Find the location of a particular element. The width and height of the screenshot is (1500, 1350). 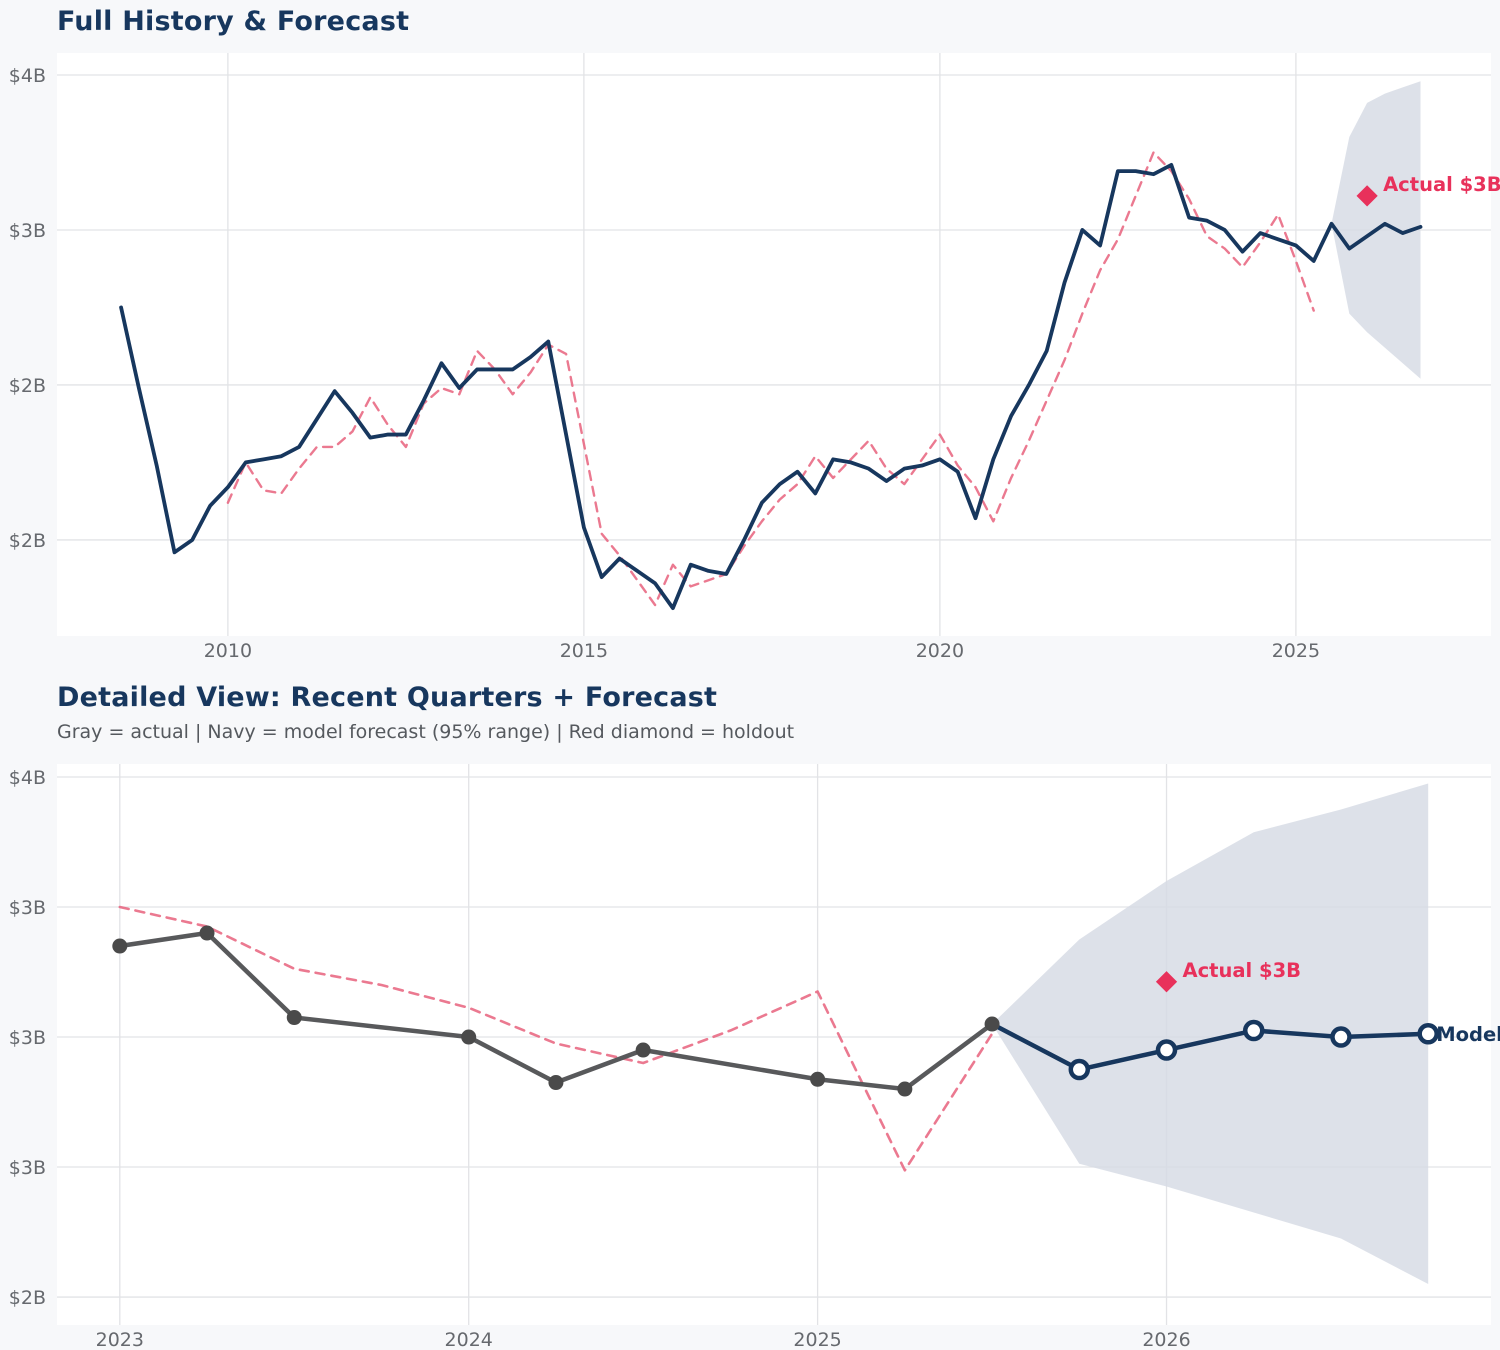

x-tick-label: 2026 is located at coordinates (1166, 1339).